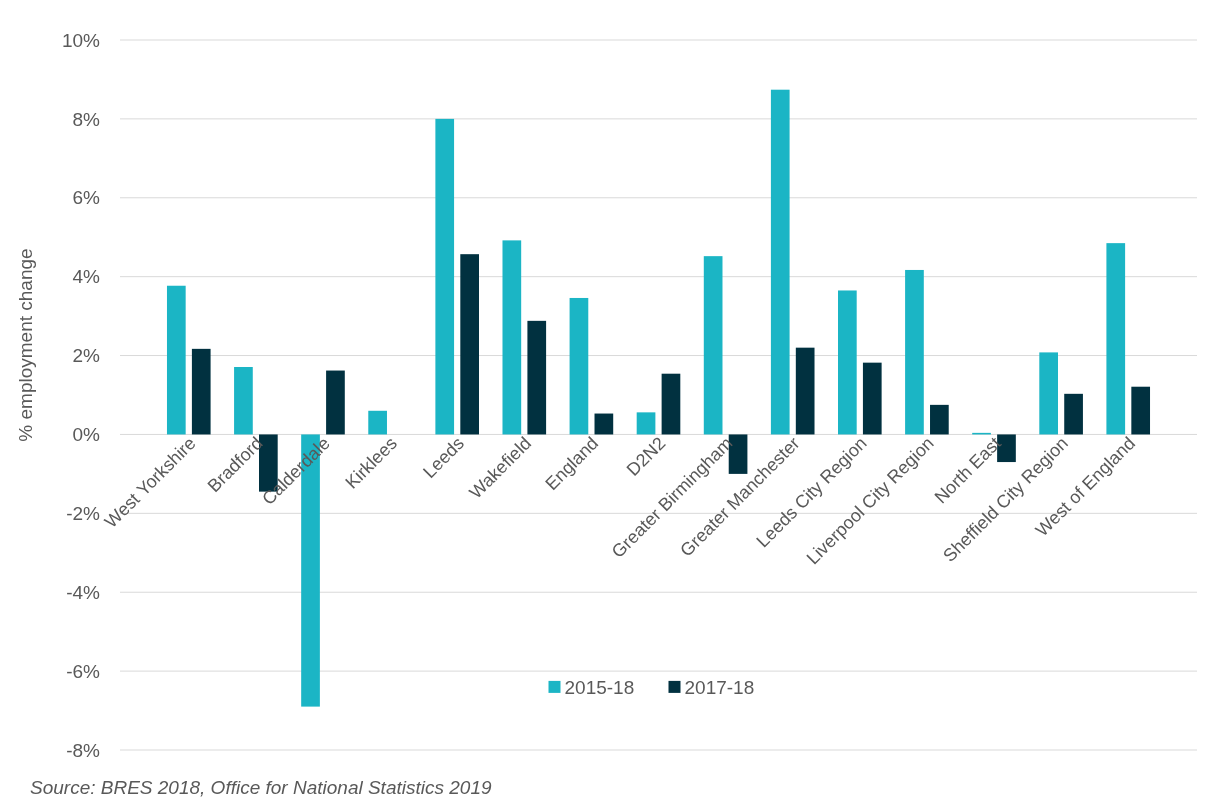  Describe the element at coordinates (86, 277) in the screenshot. I see `y-tick-label: 4%` at that location.